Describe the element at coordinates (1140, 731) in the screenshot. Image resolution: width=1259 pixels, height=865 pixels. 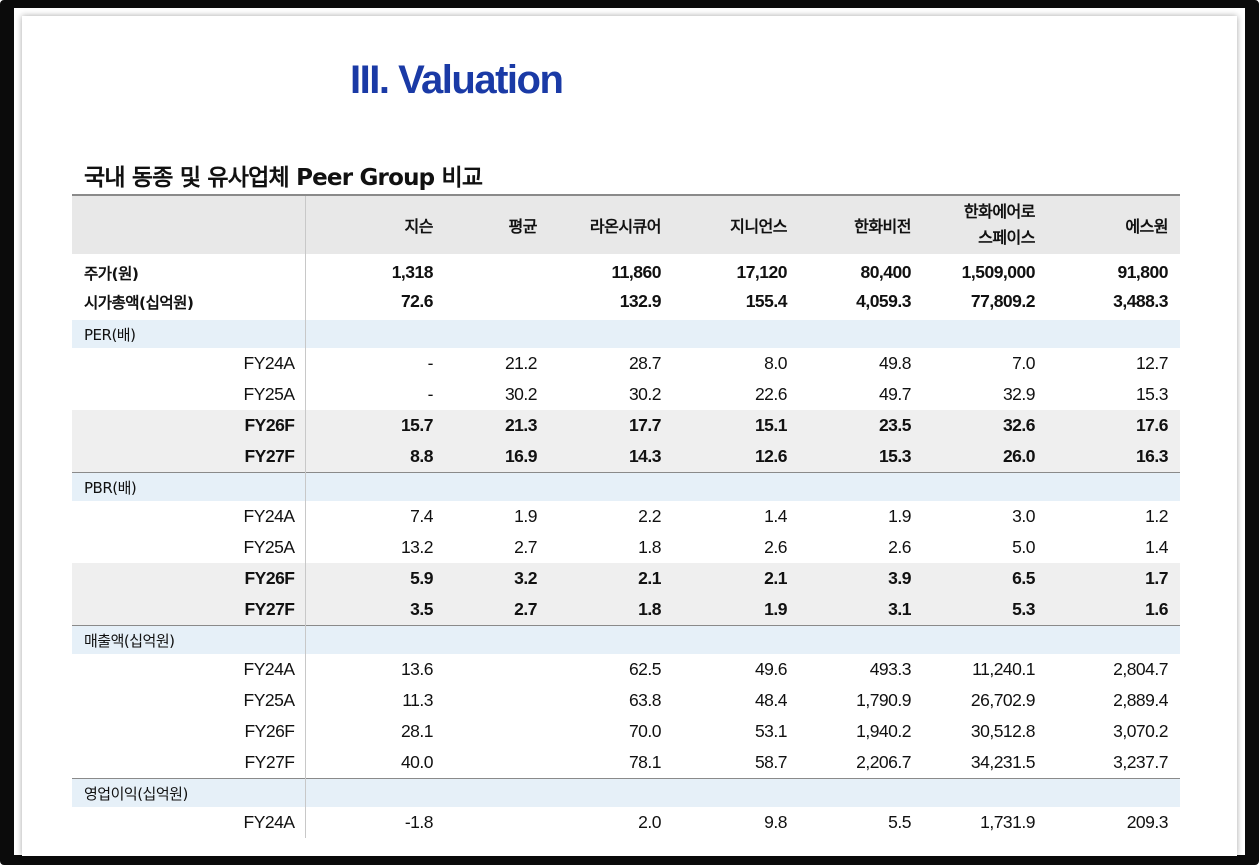
I see `table-cell: 3,070.2` at that location.